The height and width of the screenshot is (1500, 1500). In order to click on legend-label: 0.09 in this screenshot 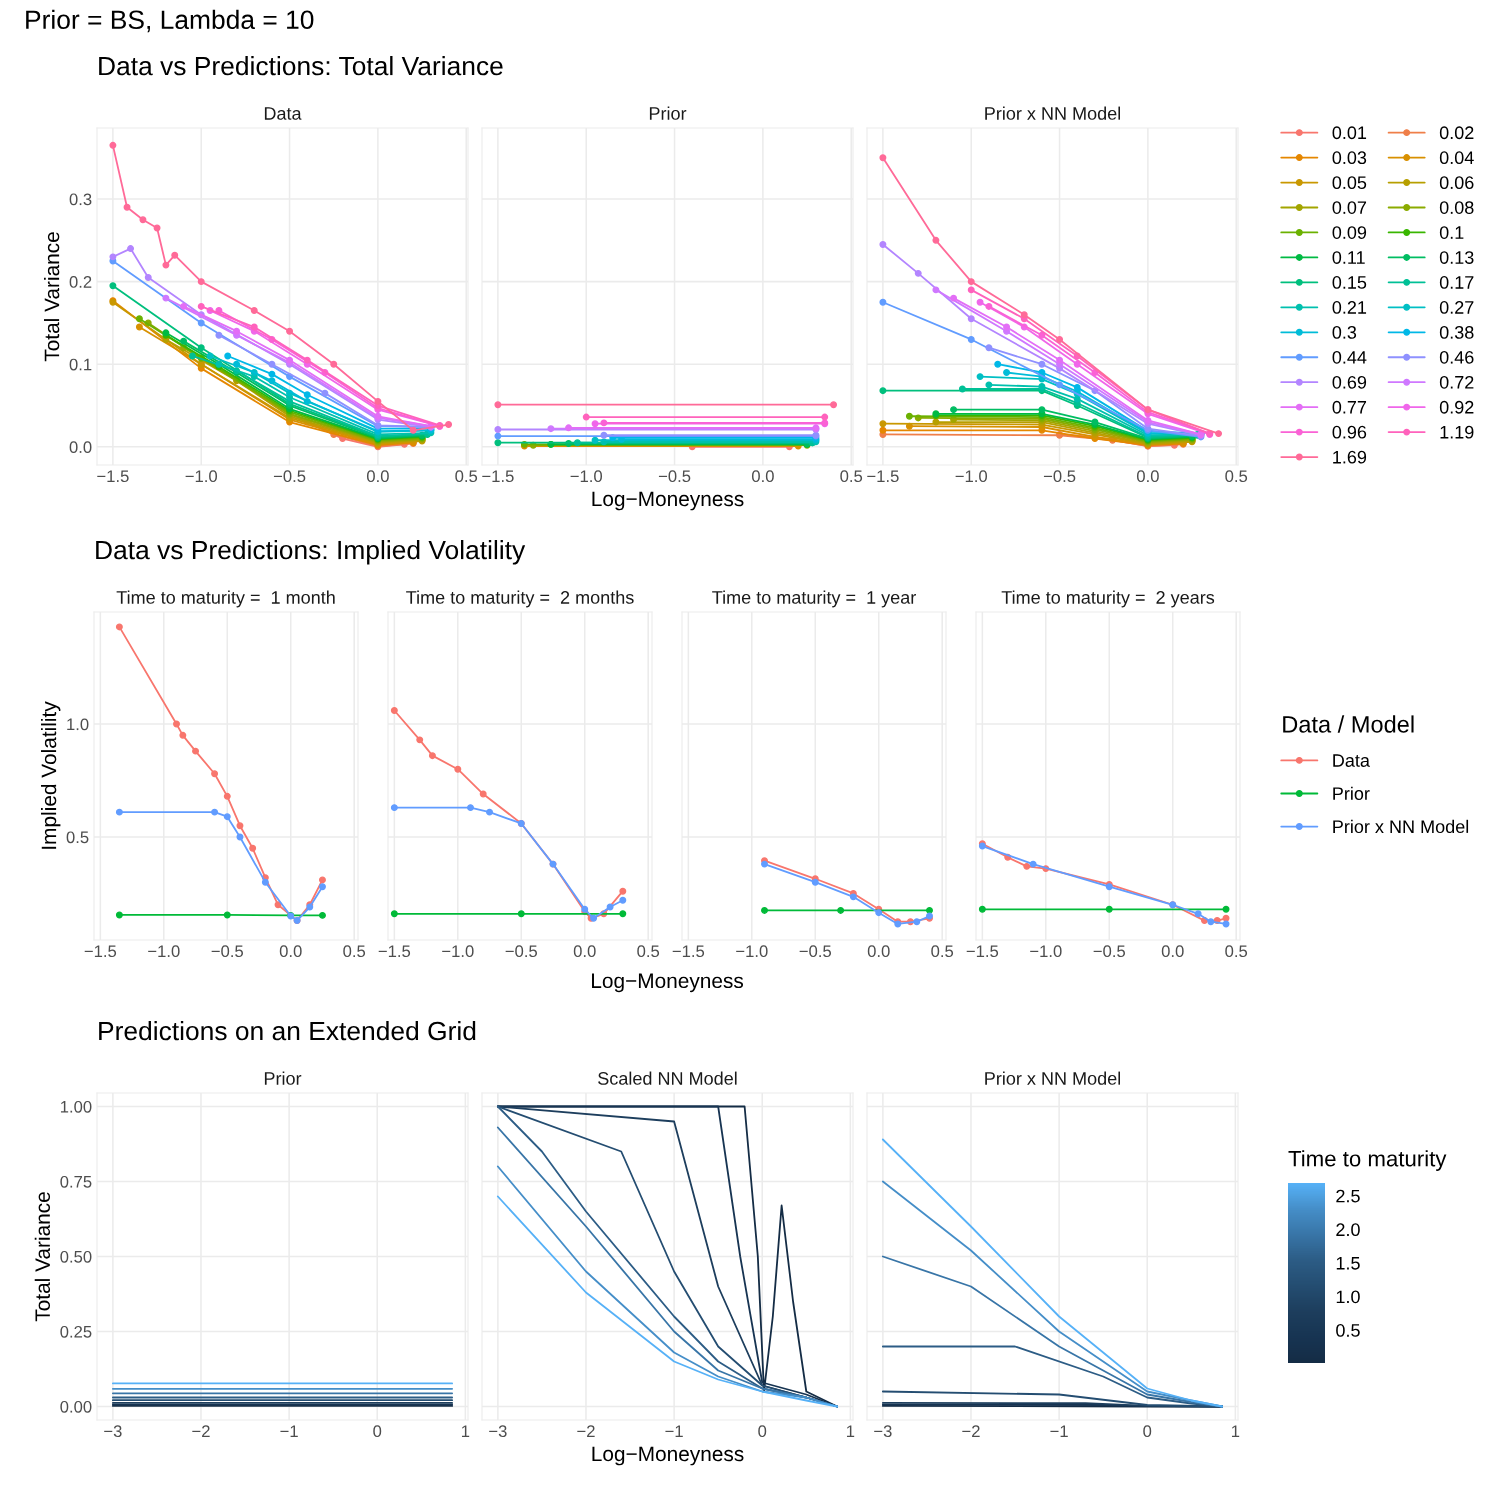, I will do `click(1349, 232)`.